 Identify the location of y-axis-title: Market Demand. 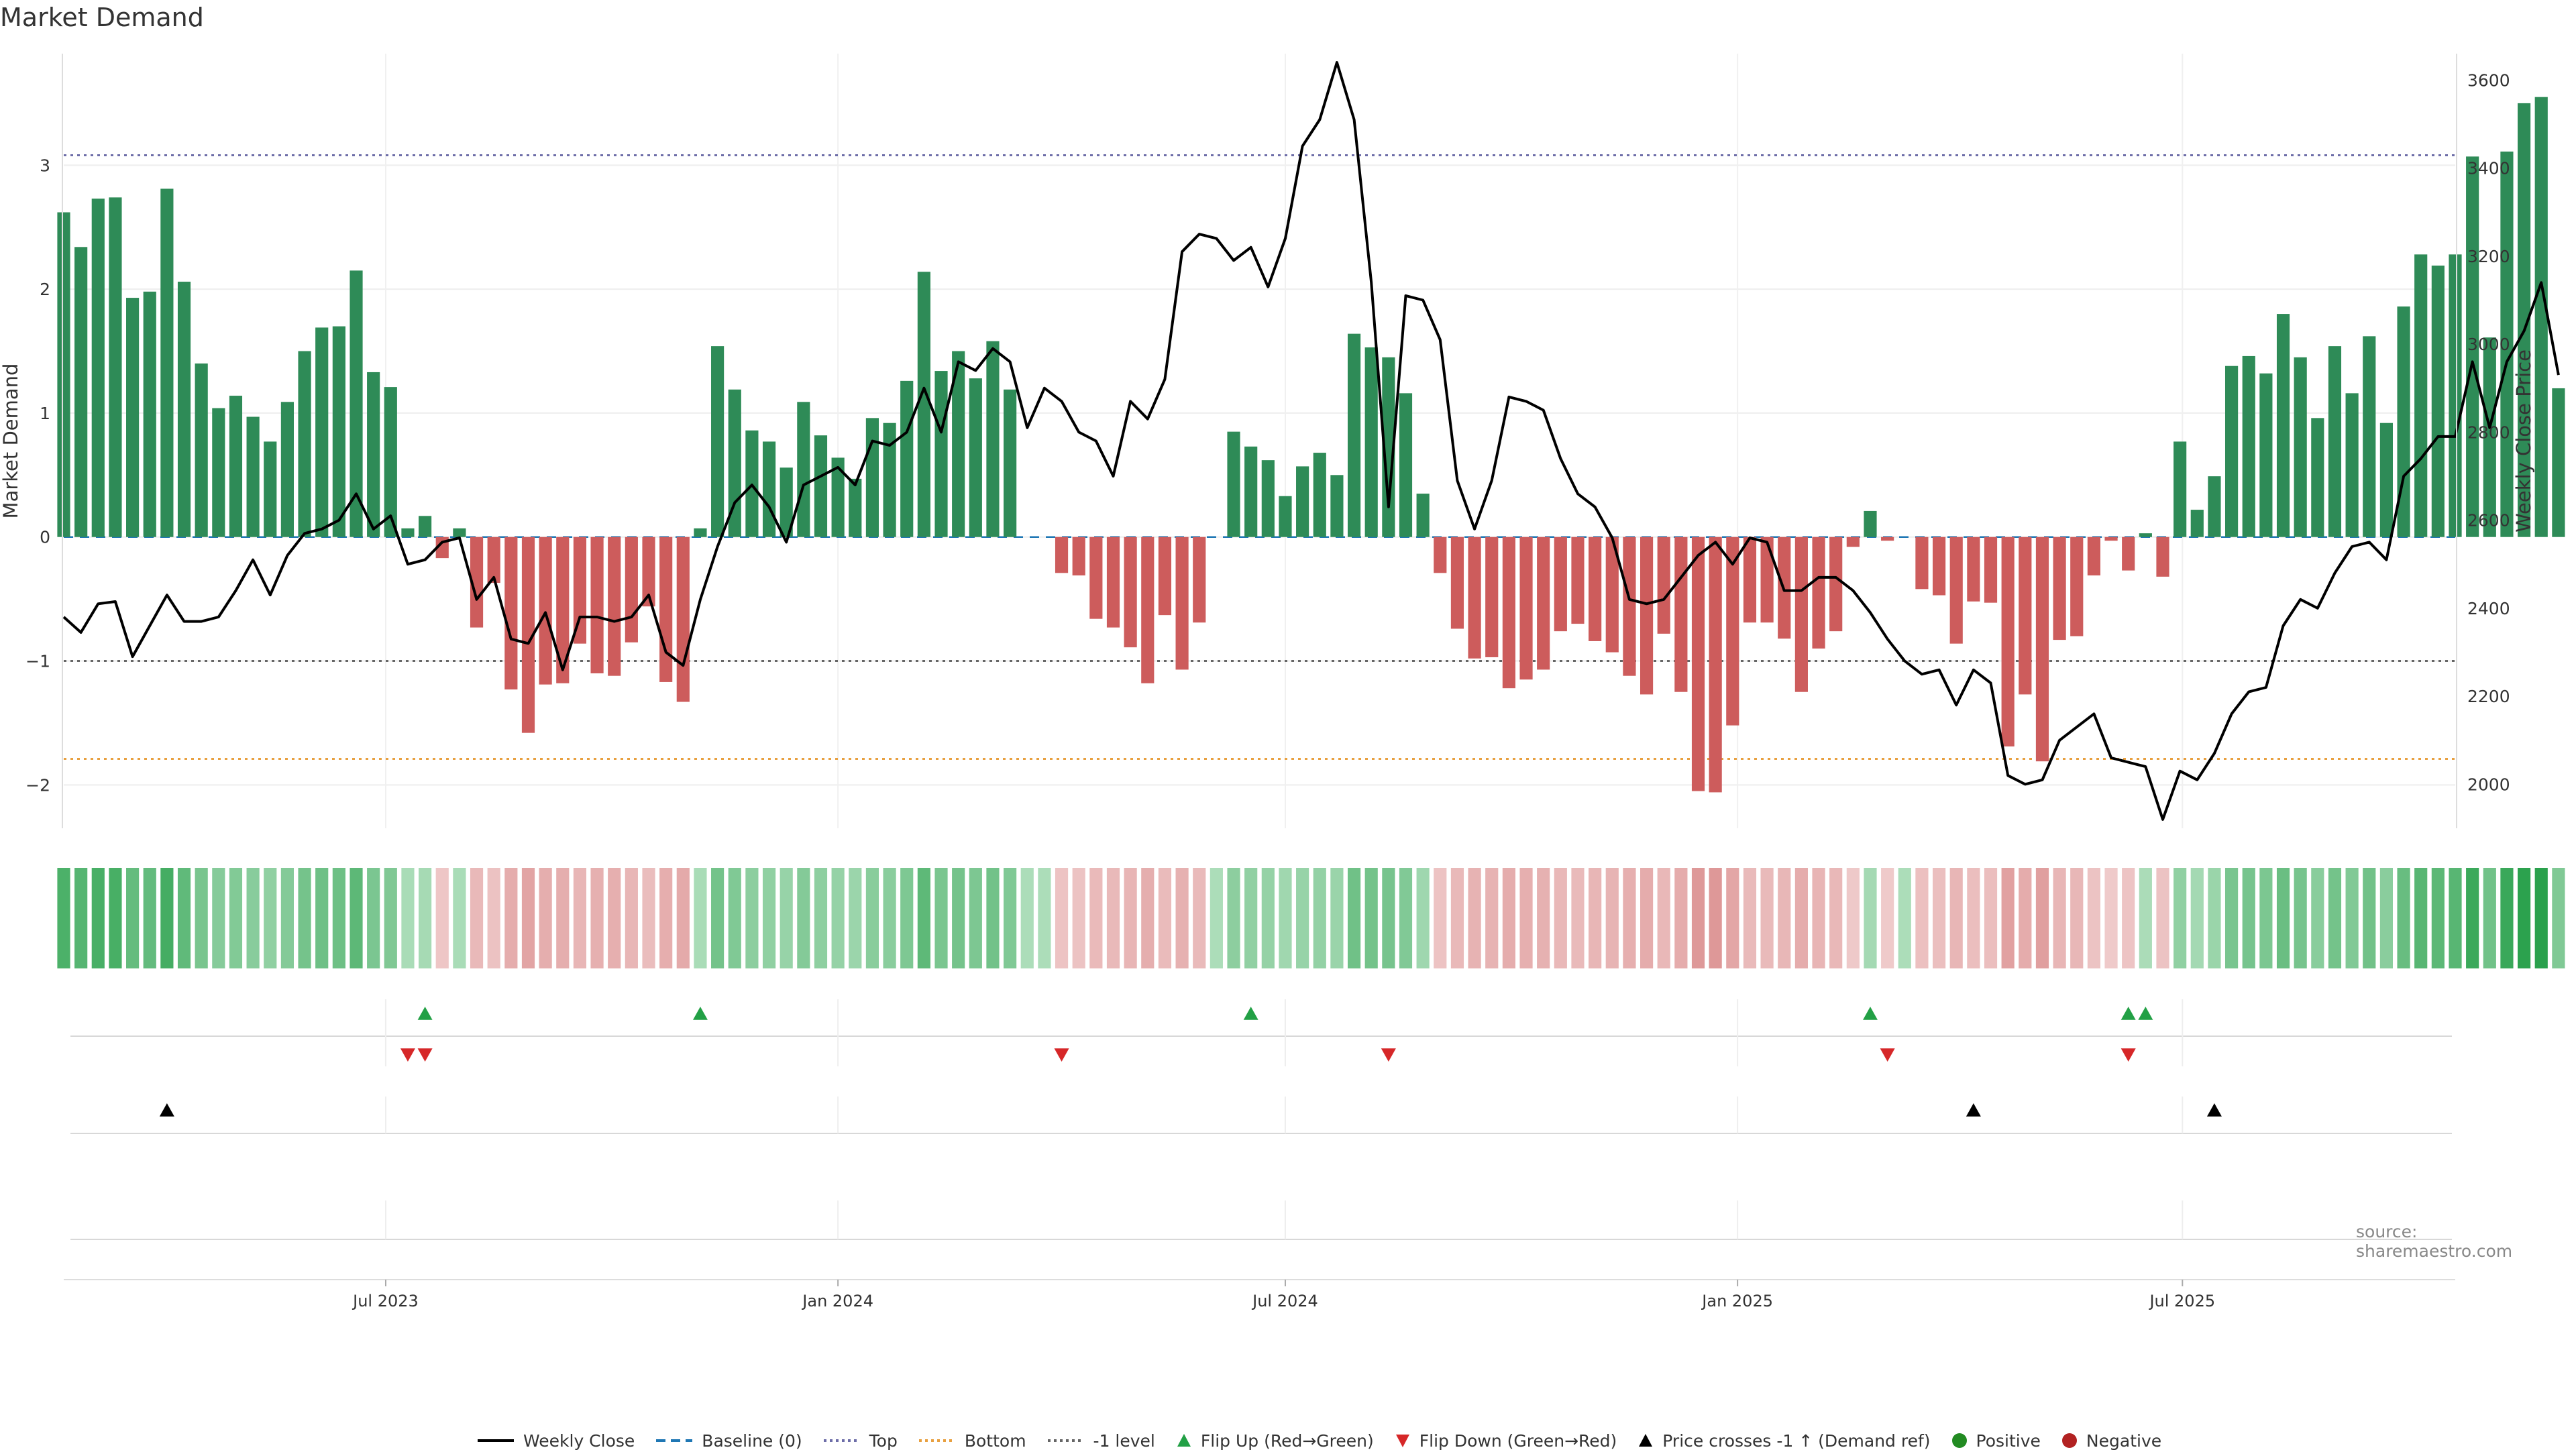
(11, 441).